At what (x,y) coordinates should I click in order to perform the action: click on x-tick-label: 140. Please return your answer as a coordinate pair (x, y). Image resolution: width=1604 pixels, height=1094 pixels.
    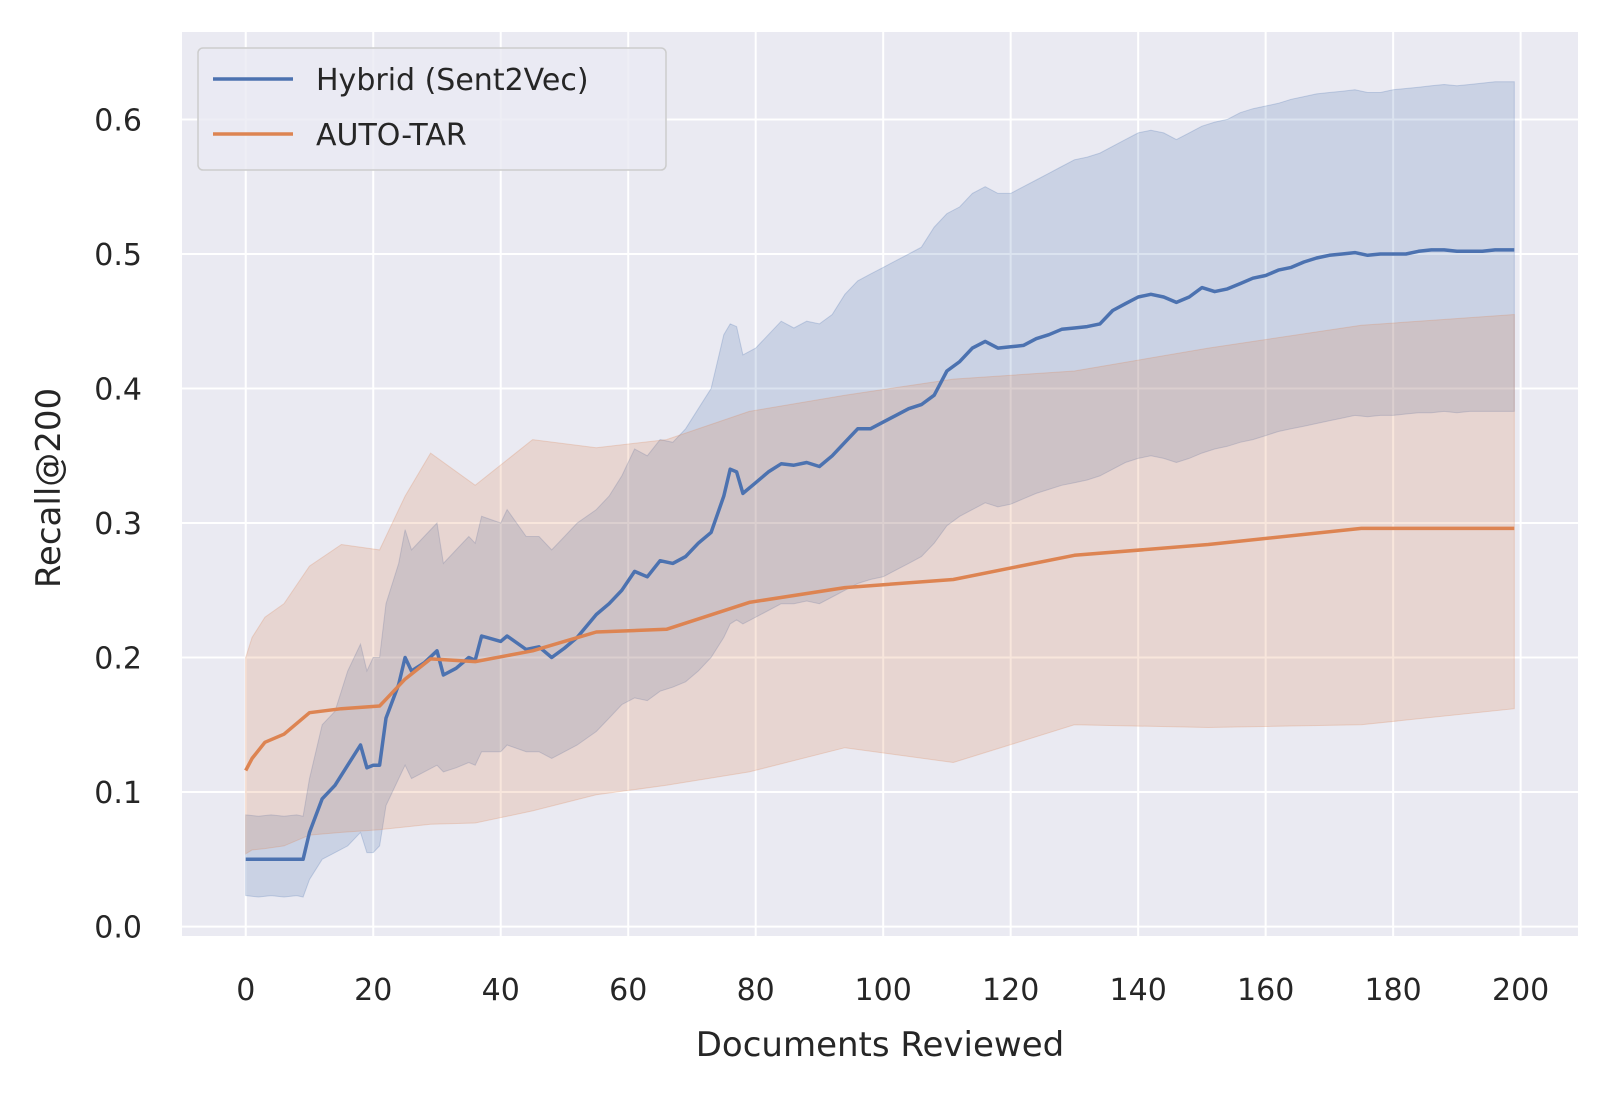
    Looking at the image, I should click on (1138, 990).